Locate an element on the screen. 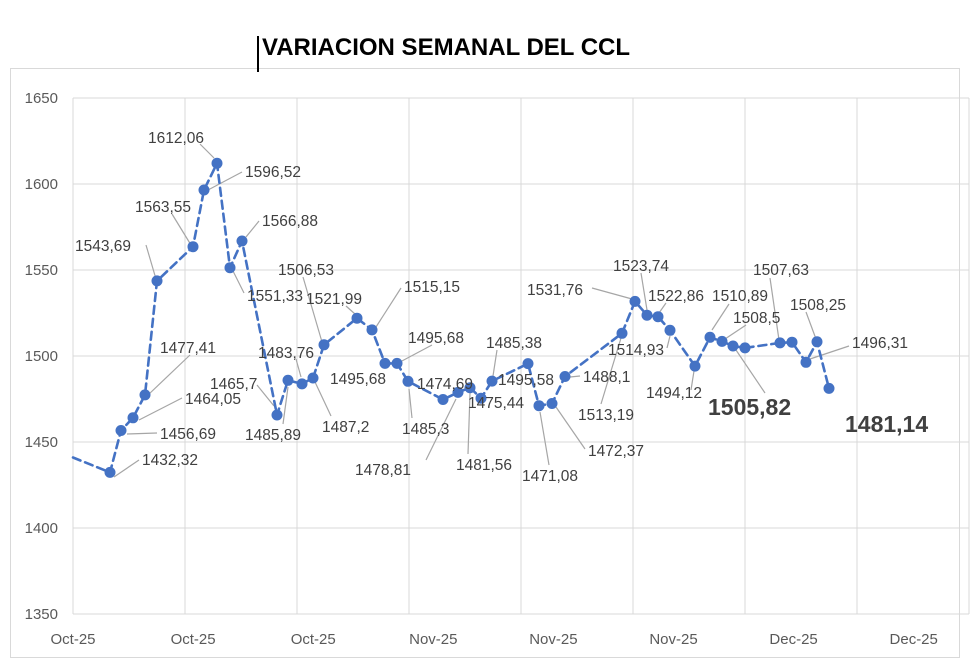 This screenshot has width=980, height=666. data-point-label: 1566,88 is located at coordinates (290, 221).